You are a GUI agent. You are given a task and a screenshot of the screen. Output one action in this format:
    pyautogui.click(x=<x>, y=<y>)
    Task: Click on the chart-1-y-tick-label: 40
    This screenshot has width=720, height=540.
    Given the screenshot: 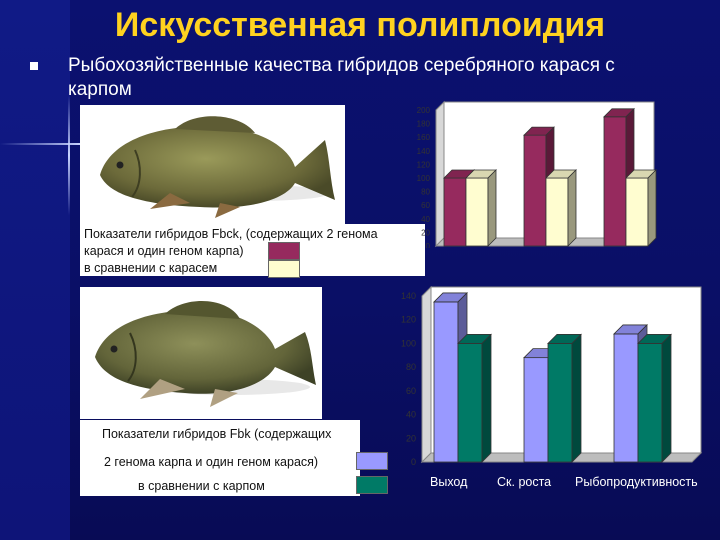 What is the action you would take?
    pyautogui.click(x=425, y=219)
    